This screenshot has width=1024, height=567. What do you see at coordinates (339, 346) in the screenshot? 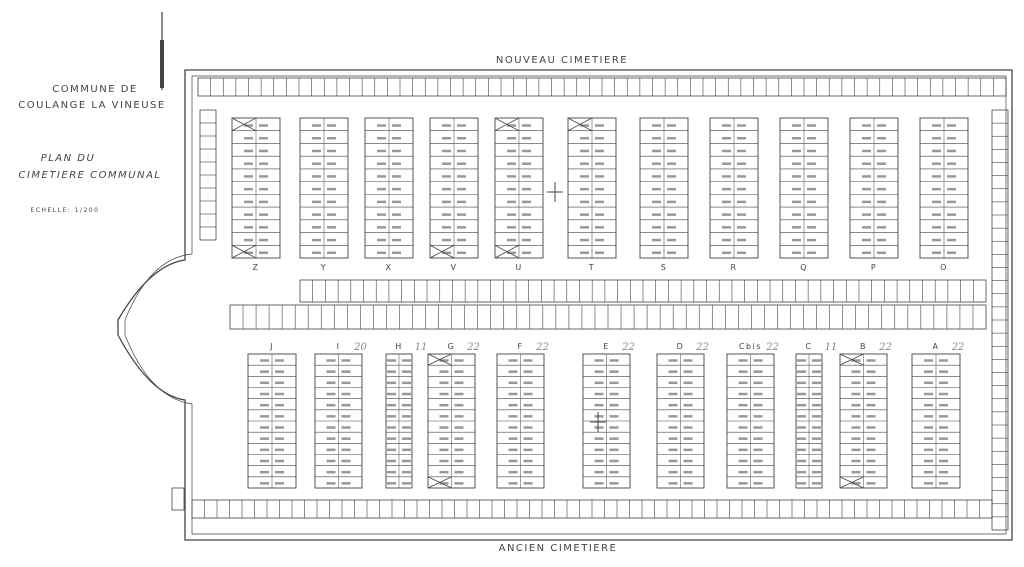
I see `section-label: I` at bounding box center [339, 346].